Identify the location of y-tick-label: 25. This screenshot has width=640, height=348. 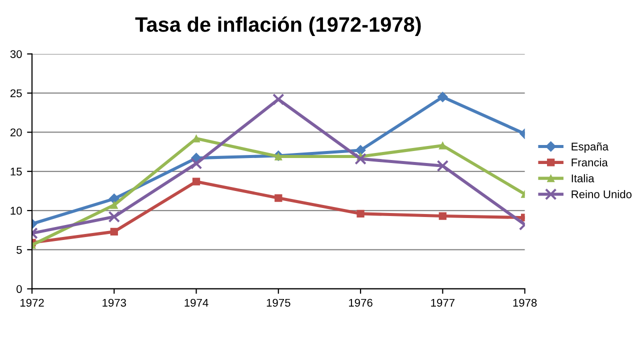
(16, 93).